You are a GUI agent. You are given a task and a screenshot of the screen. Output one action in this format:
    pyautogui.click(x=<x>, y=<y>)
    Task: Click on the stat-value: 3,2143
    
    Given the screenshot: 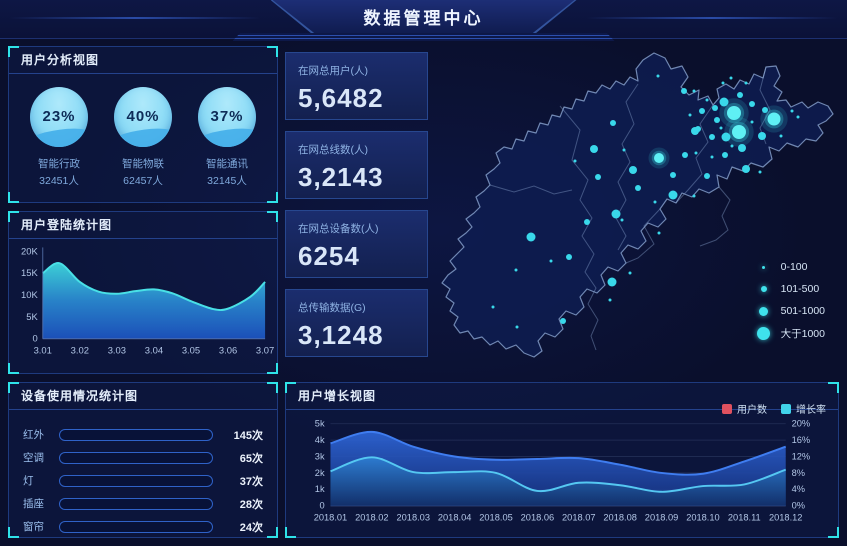 What is the action you would take?
    pyautogui.click(x=341, y=177)
    